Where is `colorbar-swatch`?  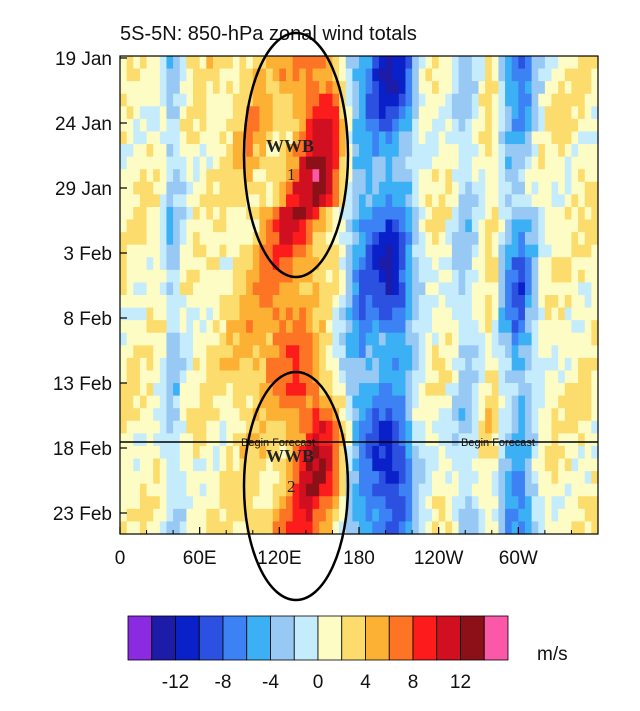 colorbar-swatch is located at coordinates (330, 638).